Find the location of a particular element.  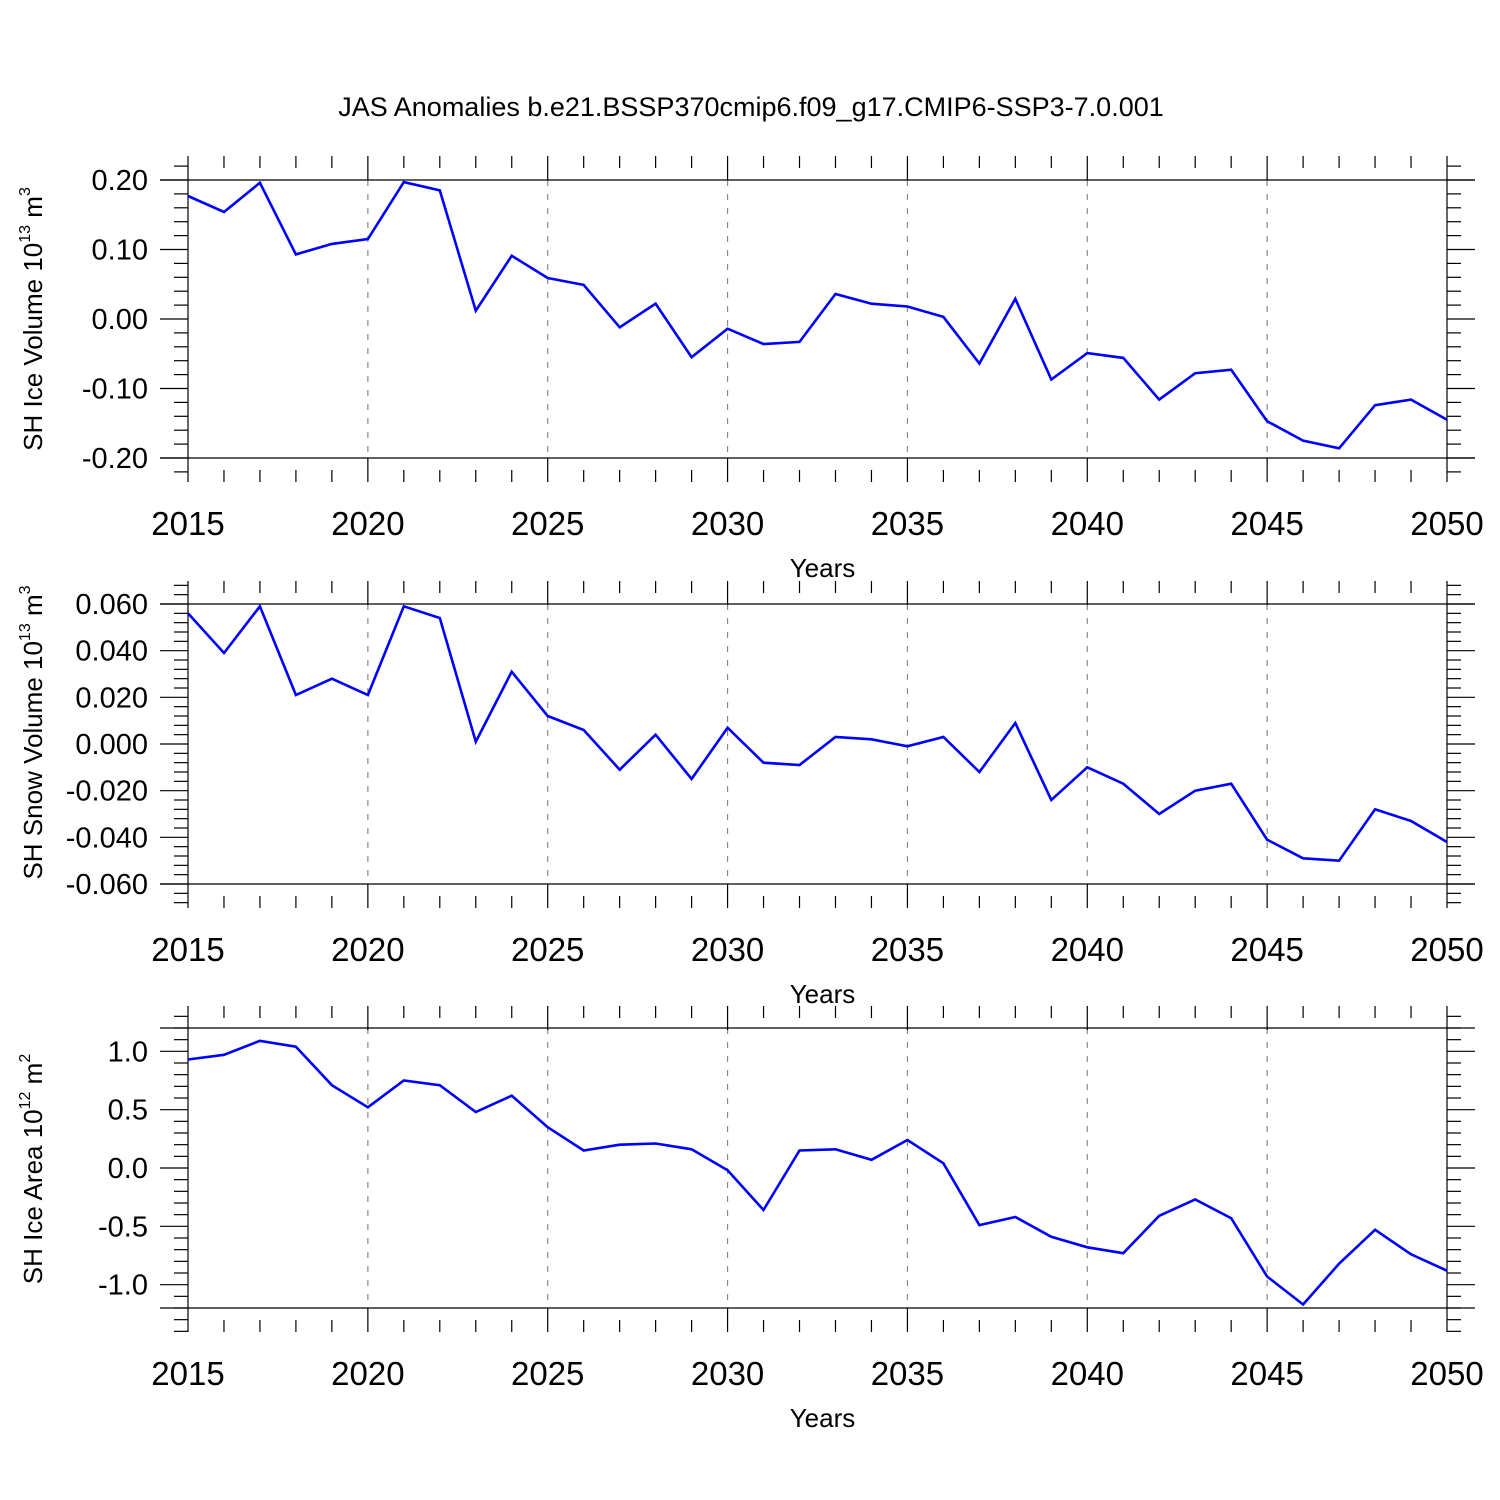

y-tick-label: 0.020 is located at coordinates (111, 698).